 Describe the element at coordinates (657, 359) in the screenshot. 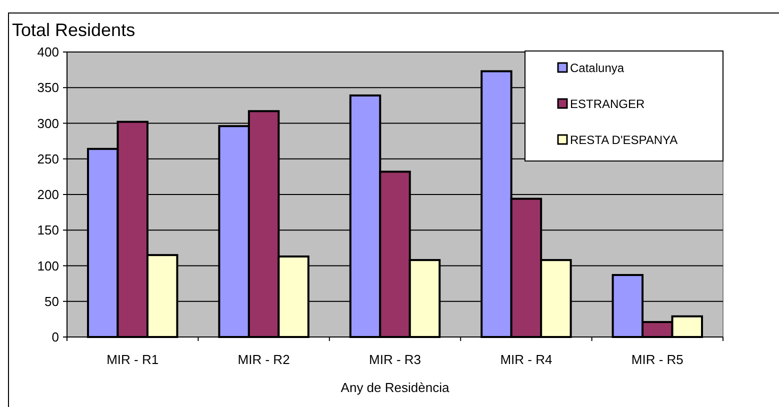

I see `x-tick-label: MIR - R5` at that location.